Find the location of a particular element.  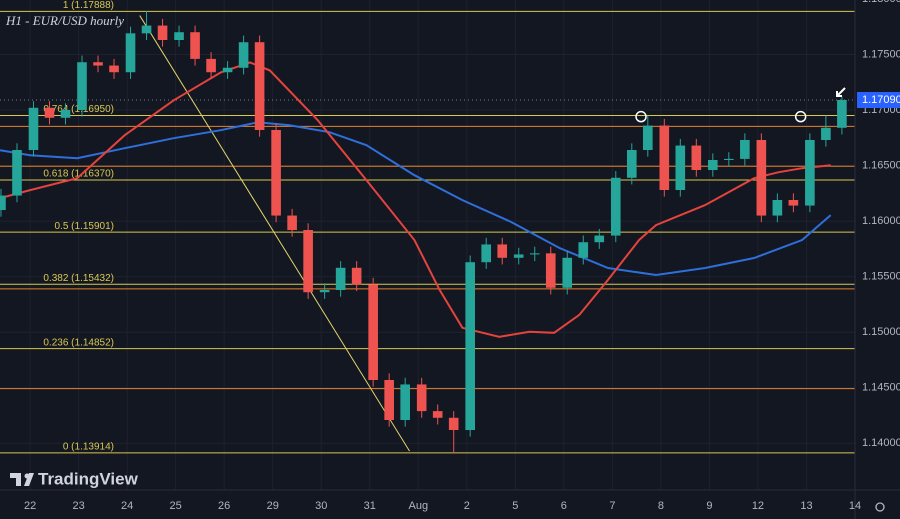

marker-circle is located at coordinates (641, 116).